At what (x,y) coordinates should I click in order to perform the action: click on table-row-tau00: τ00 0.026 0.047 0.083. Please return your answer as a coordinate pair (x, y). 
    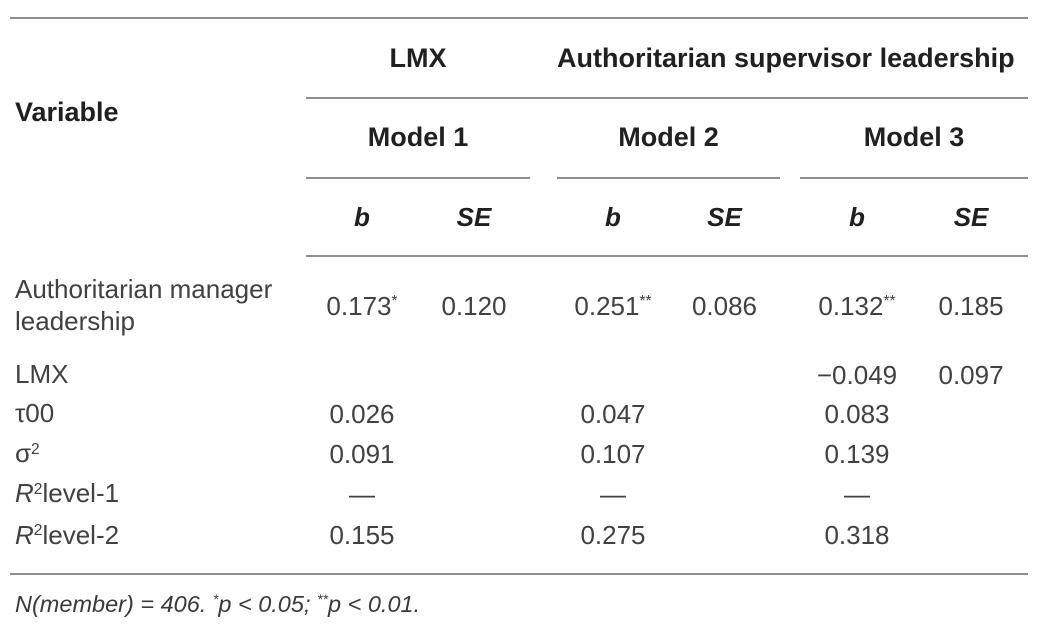
    Looking at the image, I should click on (519, 414).